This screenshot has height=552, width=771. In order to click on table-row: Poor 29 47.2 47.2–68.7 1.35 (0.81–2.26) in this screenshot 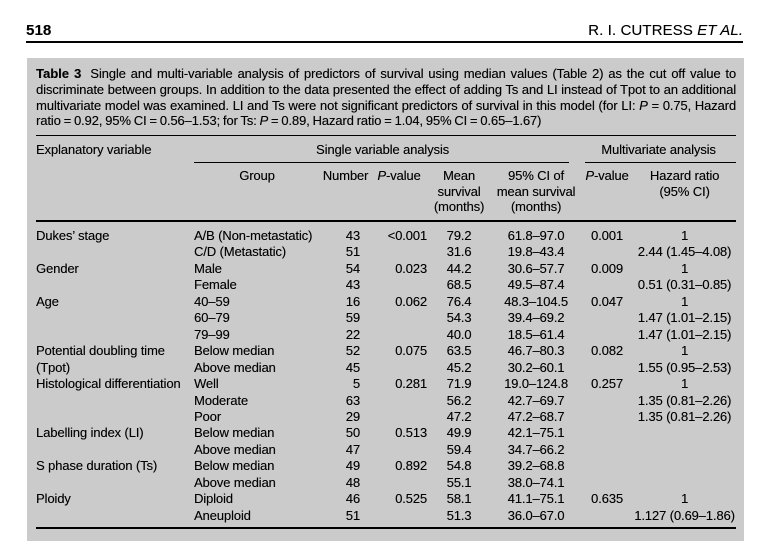, I will do `click(386, 417)`.